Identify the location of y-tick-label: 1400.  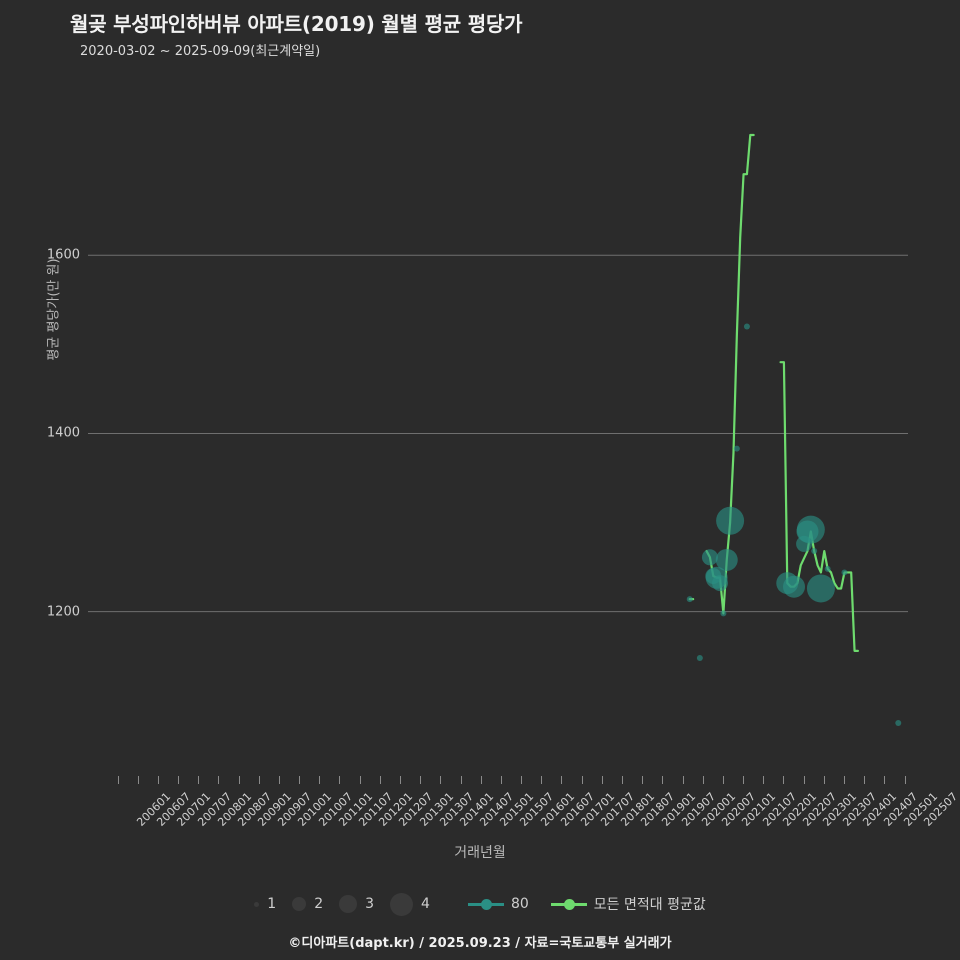
(63, 433).